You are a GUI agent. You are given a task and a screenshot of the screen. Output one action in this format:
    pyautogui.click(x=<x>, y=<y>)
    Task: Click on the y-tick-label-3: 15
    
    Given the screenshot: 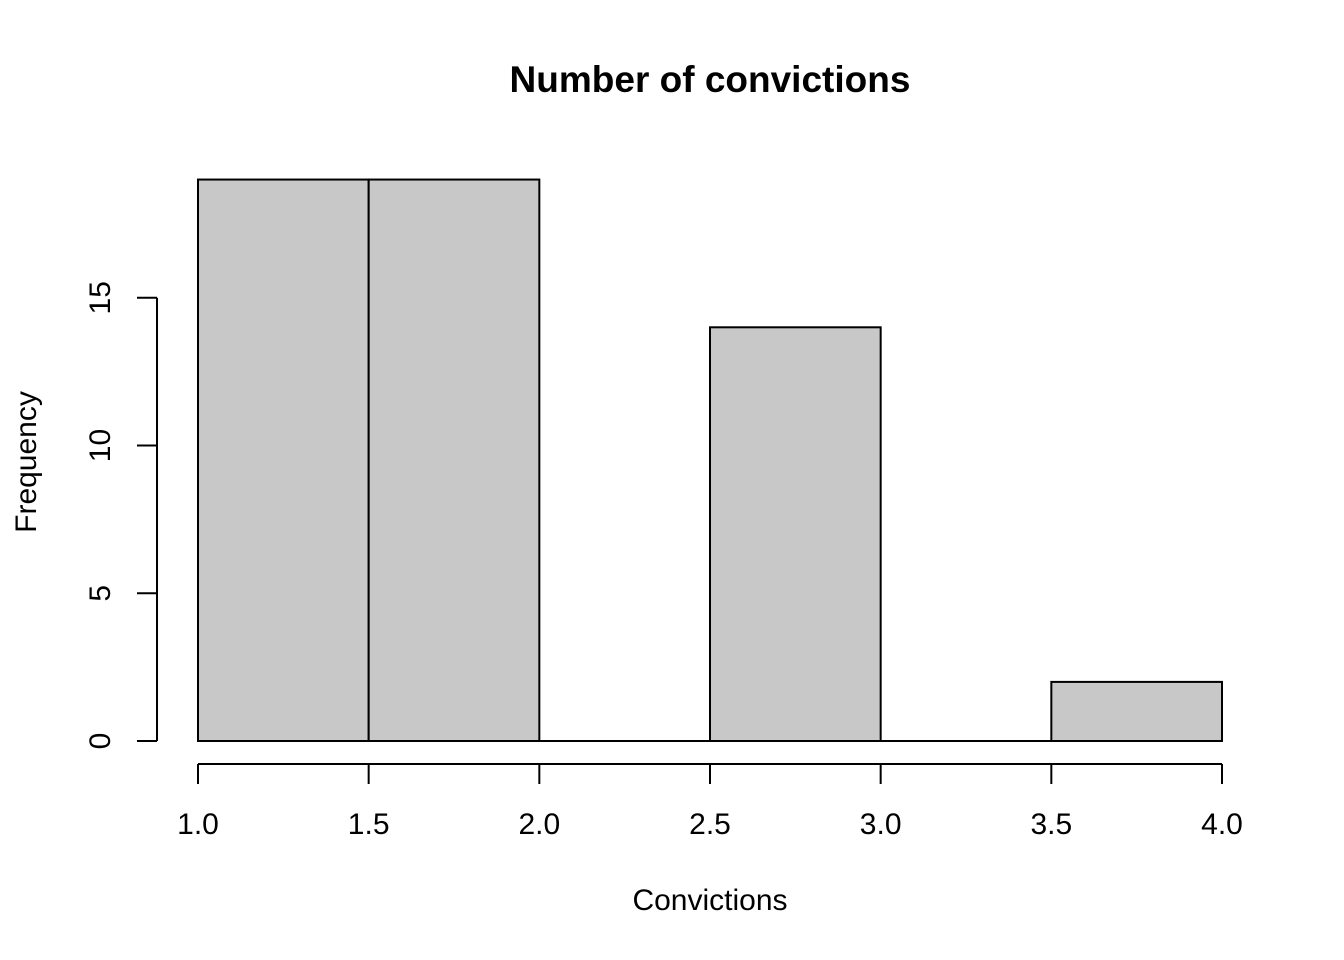 What is the action you would take?
    pyautogui.click(x=100, y=297)
    